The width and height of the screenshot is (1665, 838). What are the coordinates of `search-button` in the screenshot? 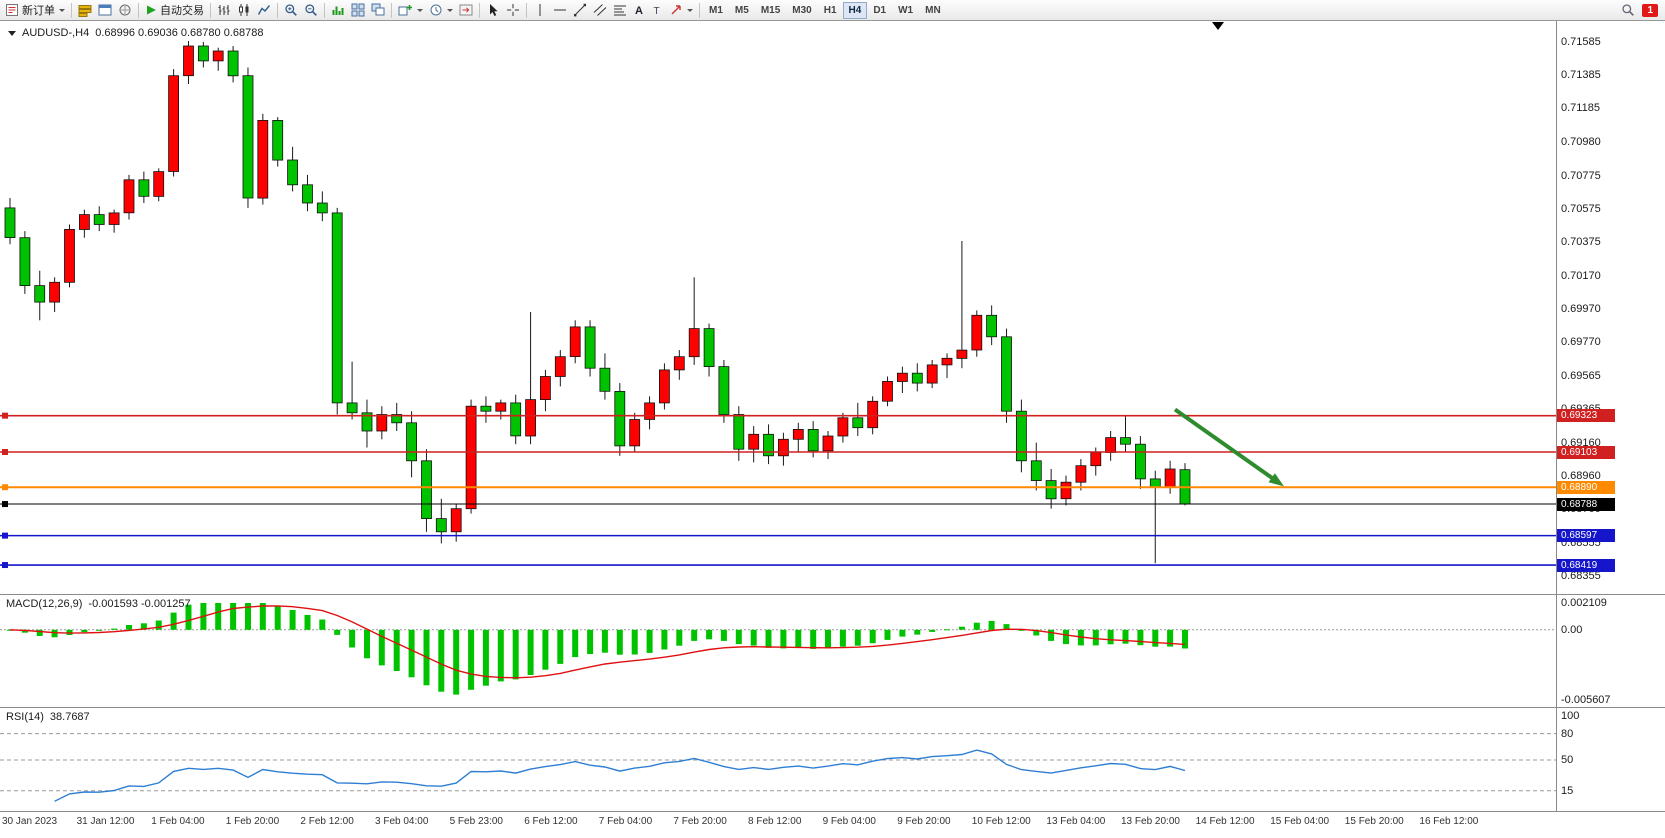 It's located at (1628, 10).